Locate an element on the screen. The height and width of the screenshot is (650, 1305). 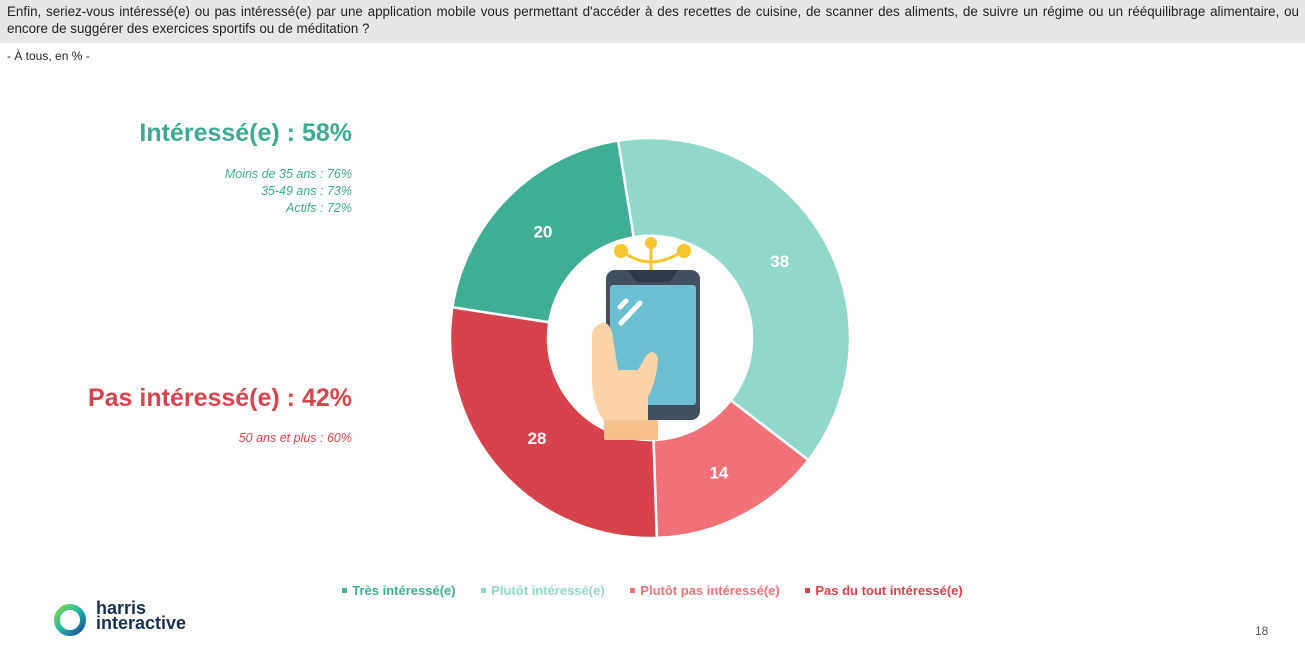
donut-data-labels: 20 38 14 28 is located at coordinates (659, 353).